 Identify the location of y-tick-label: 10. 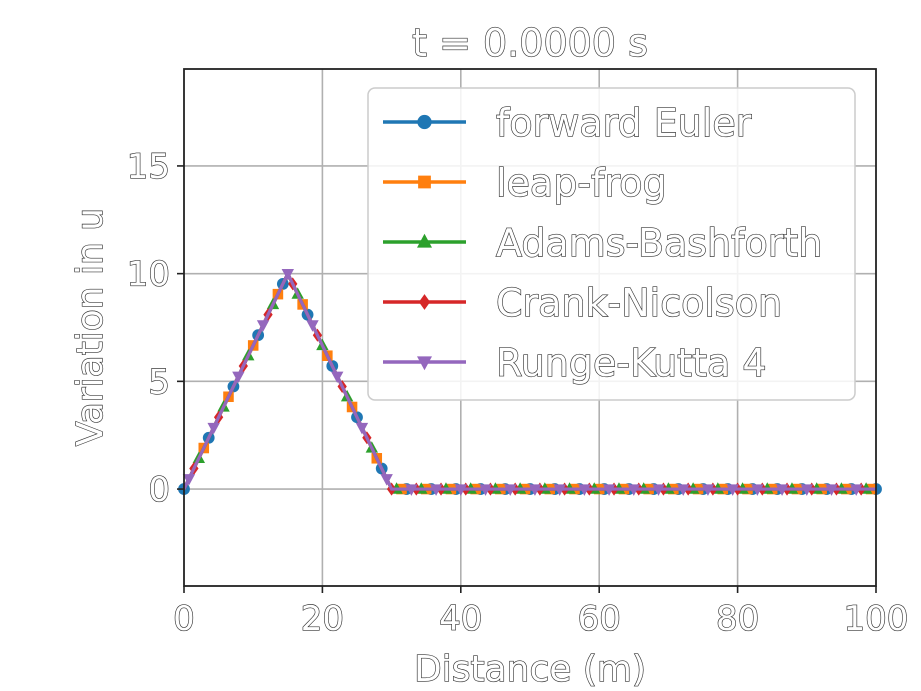
(148, 275).